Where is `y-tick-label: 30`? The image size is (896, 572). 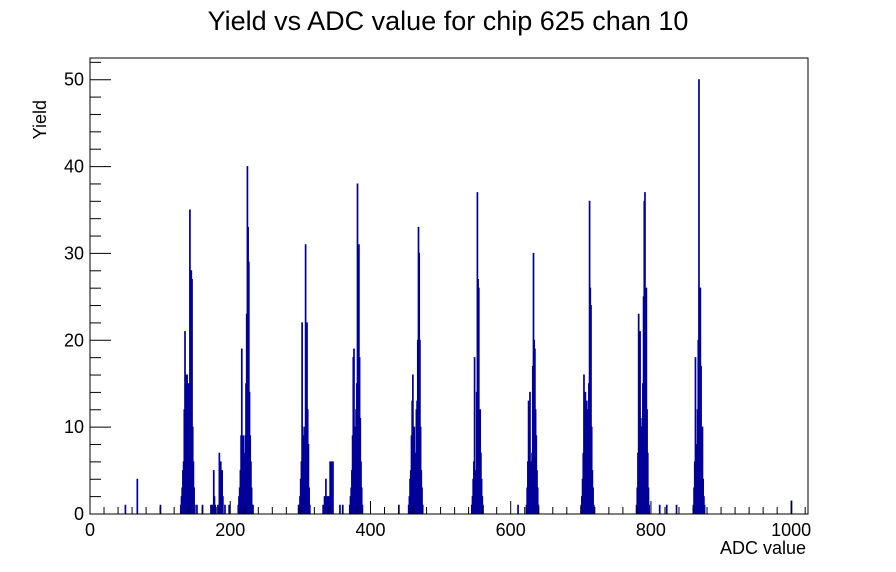
y-tick-label: 30 is located at coordinates (74, 253).